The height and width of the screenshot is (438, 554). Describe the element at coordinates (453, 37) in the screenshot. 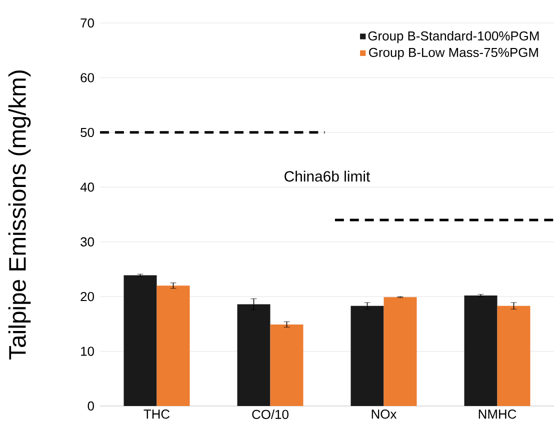

I see `legend-label: Group B-Standard-100%PGM` at that location.